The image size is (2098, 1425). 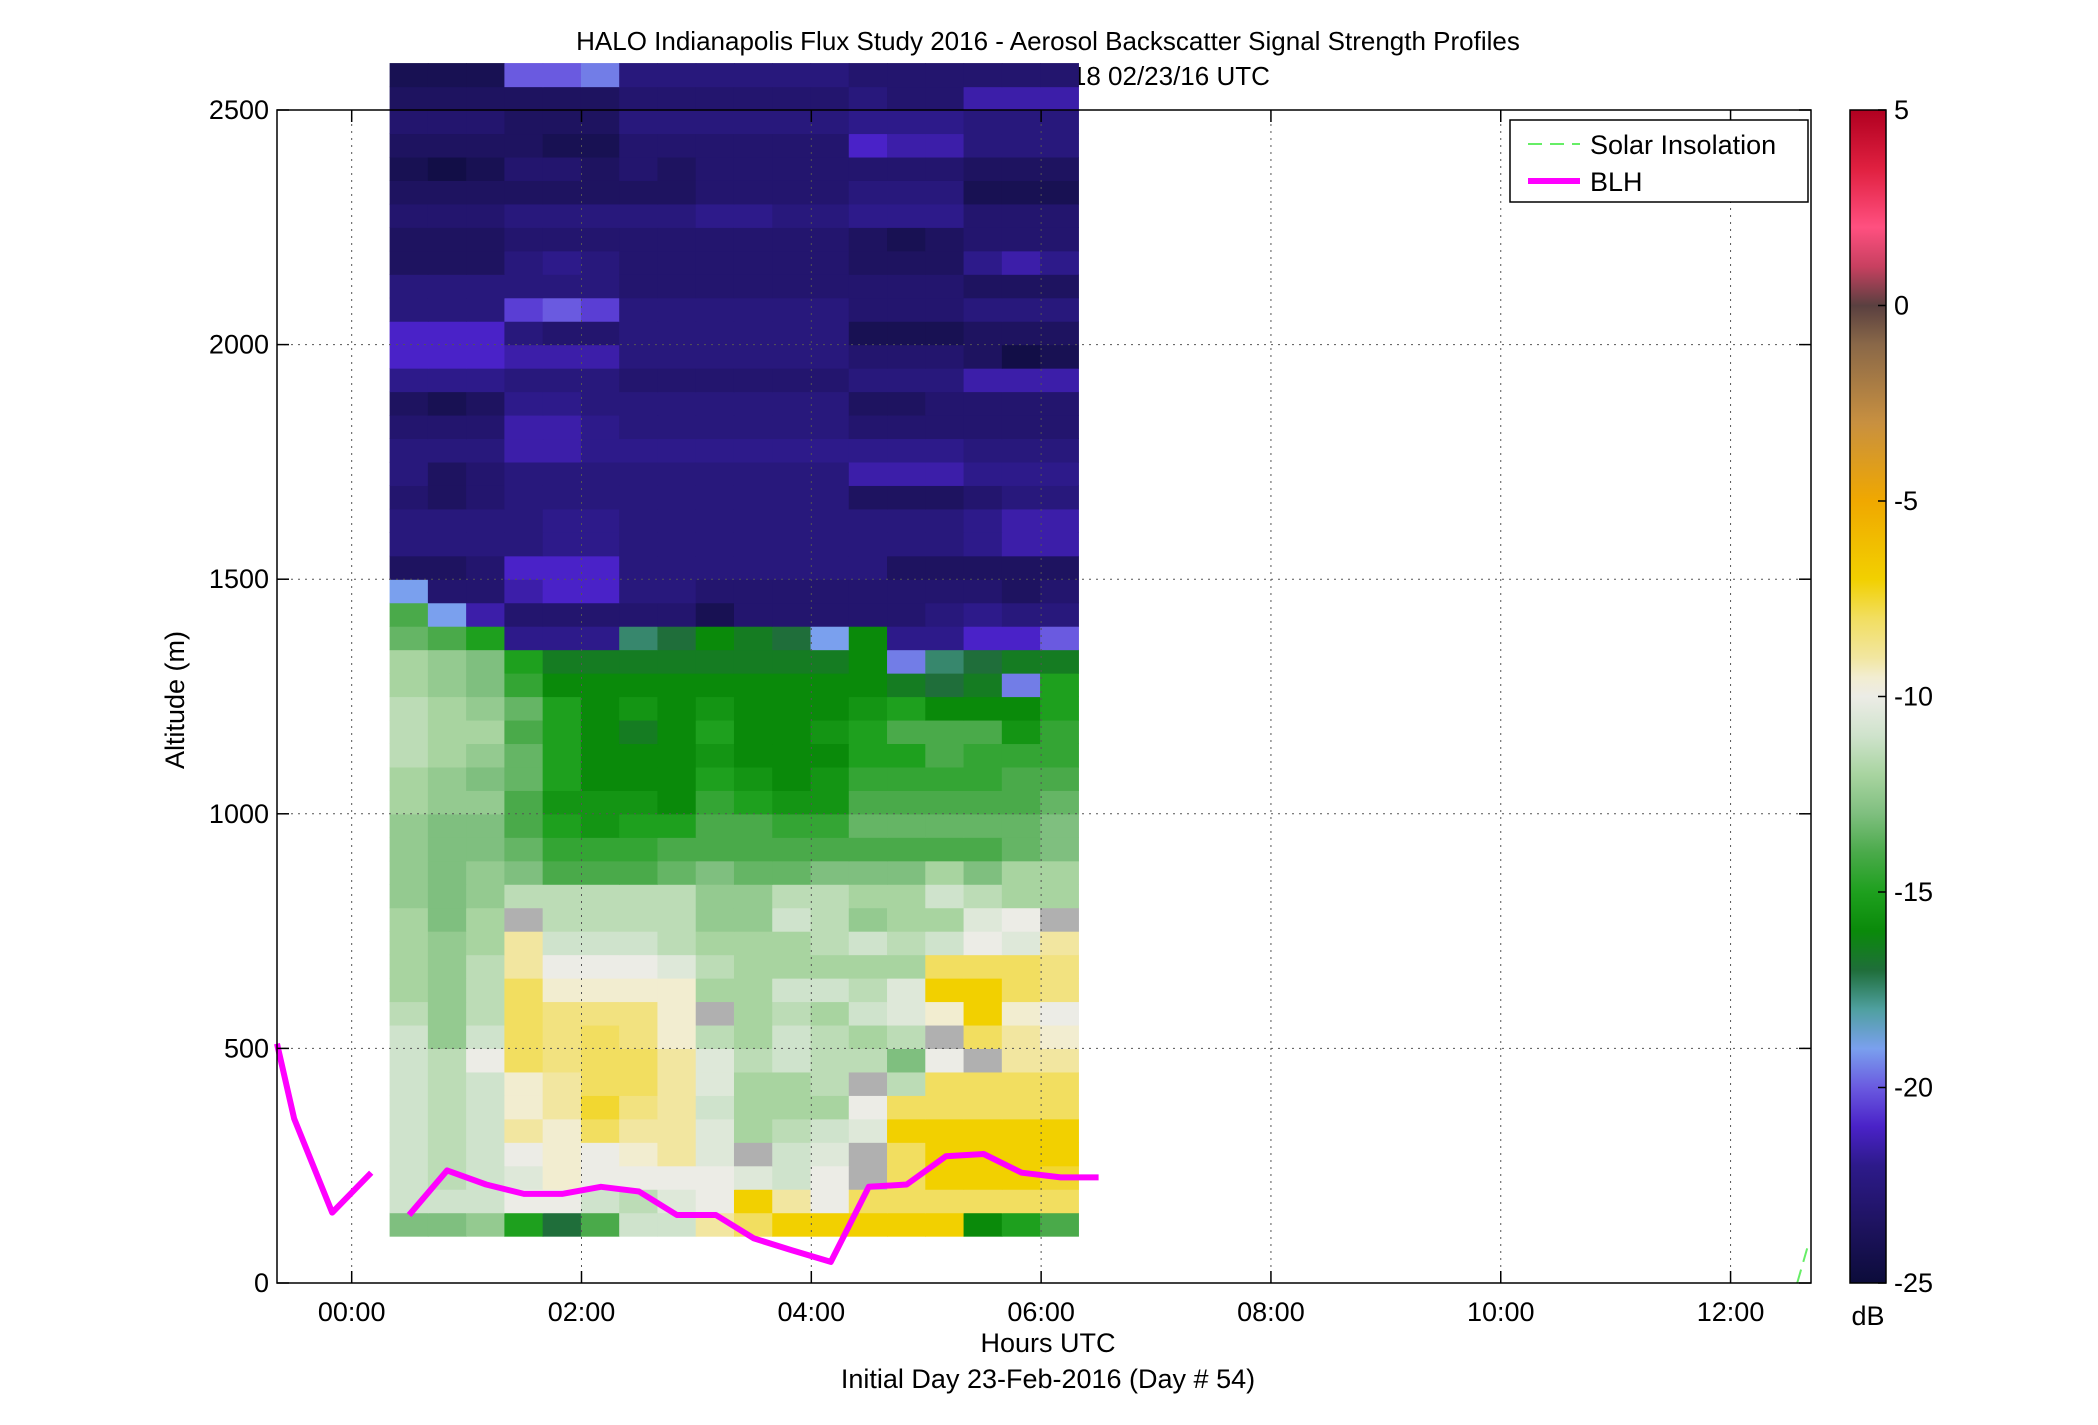 I want to click on series-lines, so click(x=1042, y=1163).